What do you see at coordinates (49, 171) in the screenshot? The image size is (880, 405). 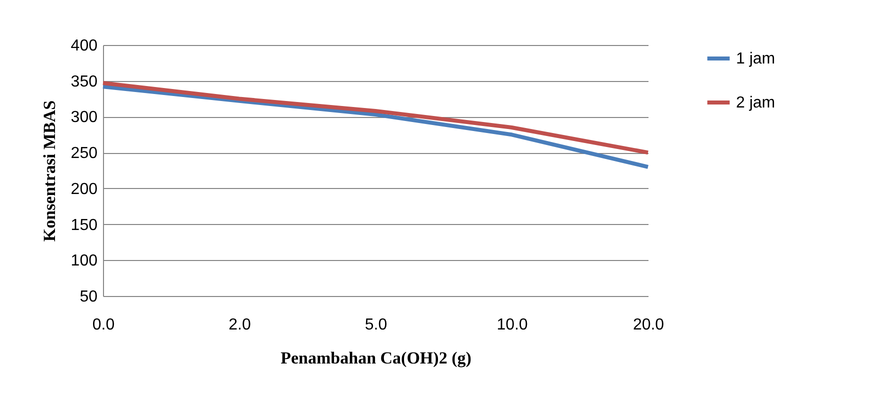 I see `y-axis-title: Konsentrasi MBAS` at bounding box center [49, 171].